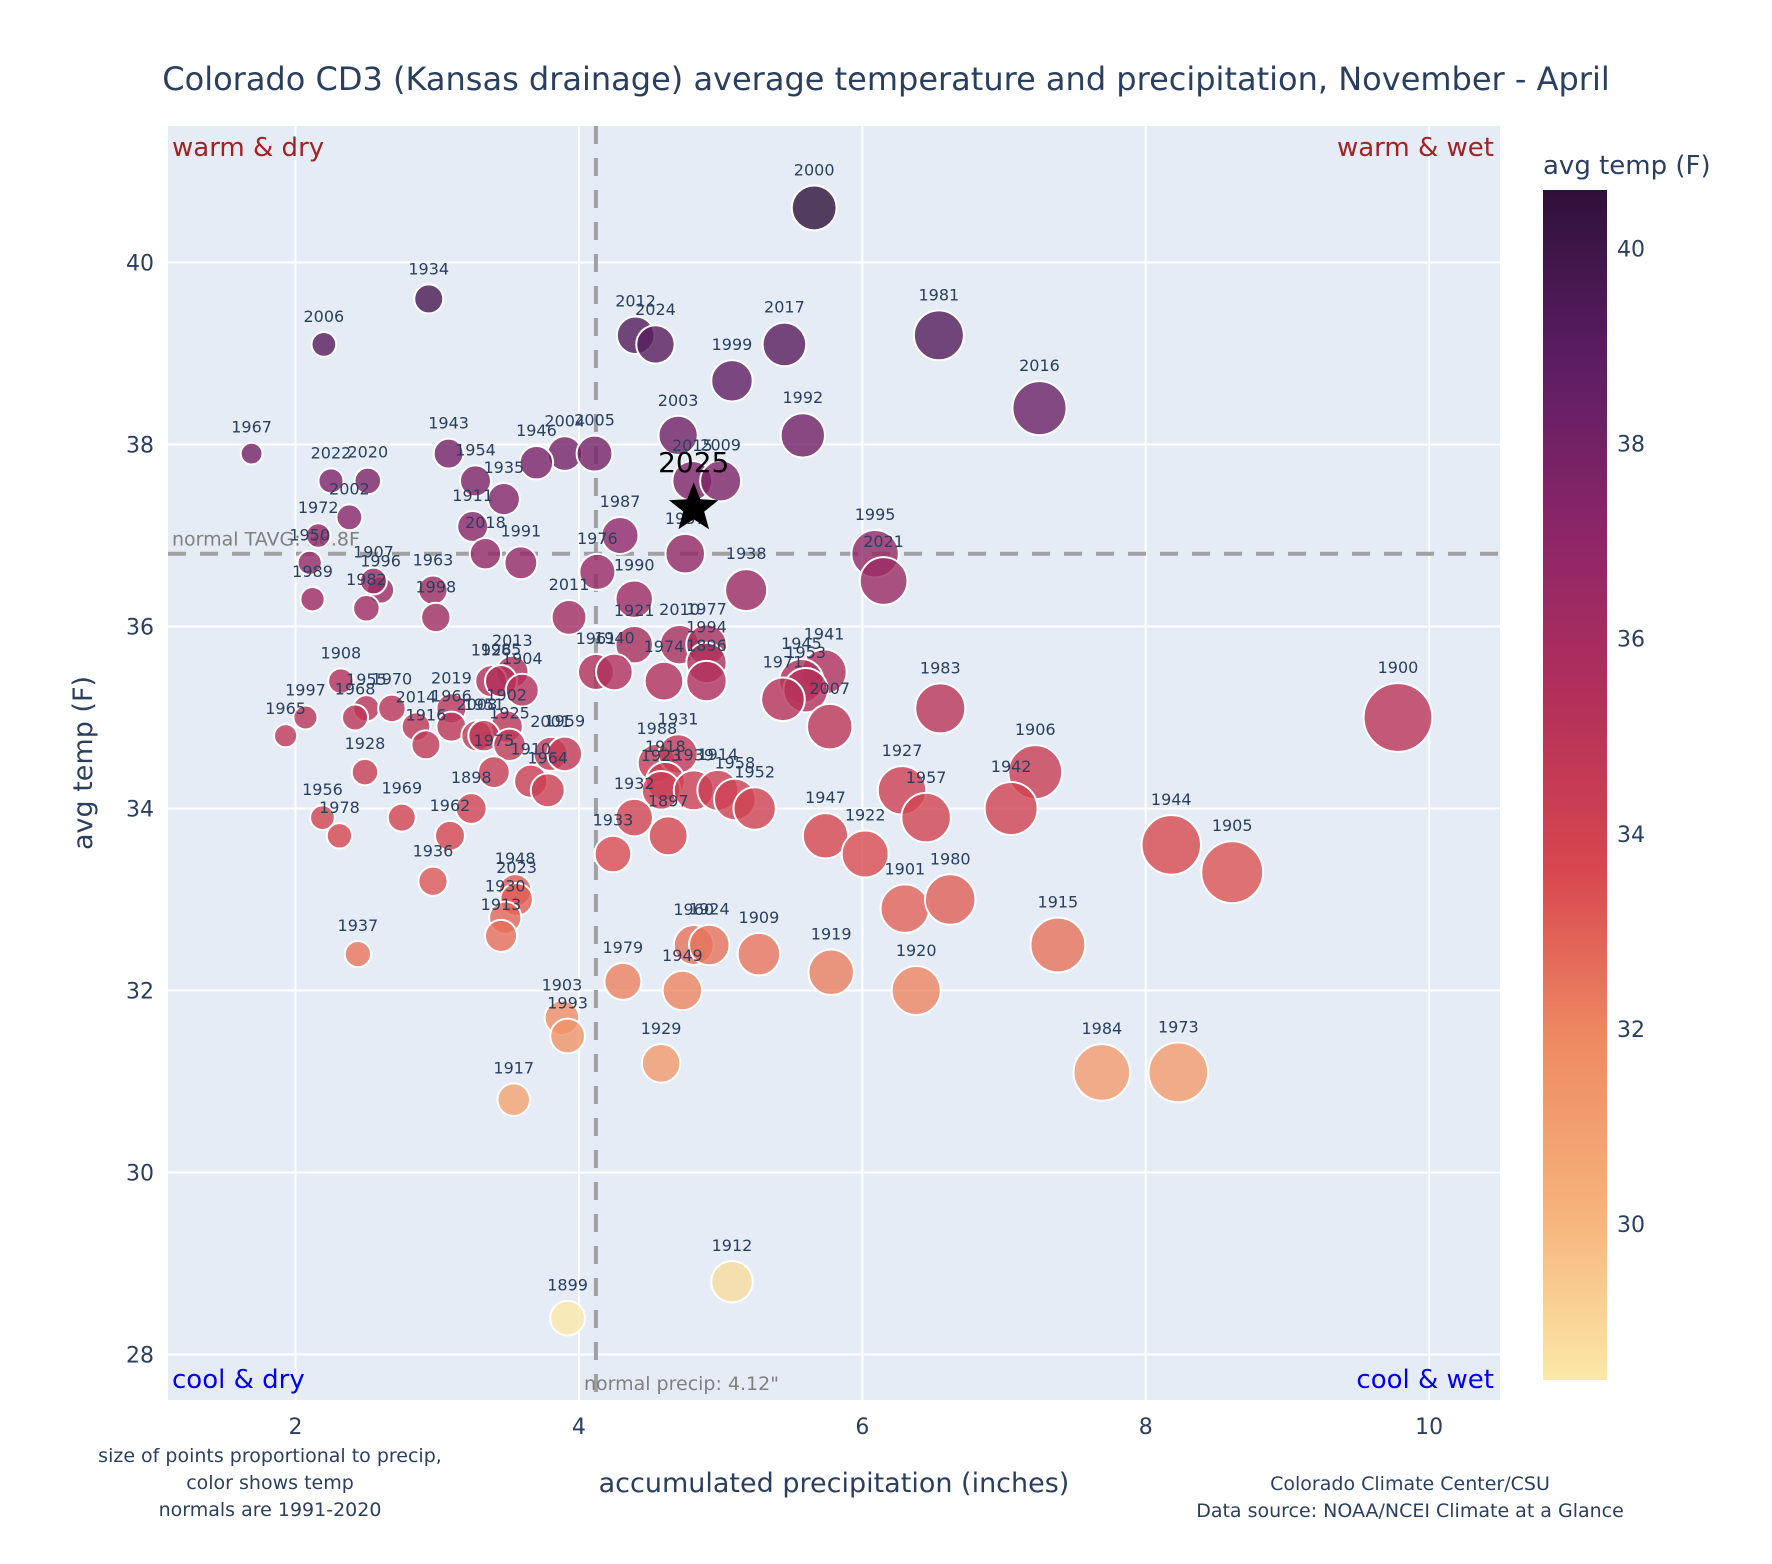 The height and width of the screenshot is (1564, 1772). I want to click on point-label: 1947, so click(825, 797).